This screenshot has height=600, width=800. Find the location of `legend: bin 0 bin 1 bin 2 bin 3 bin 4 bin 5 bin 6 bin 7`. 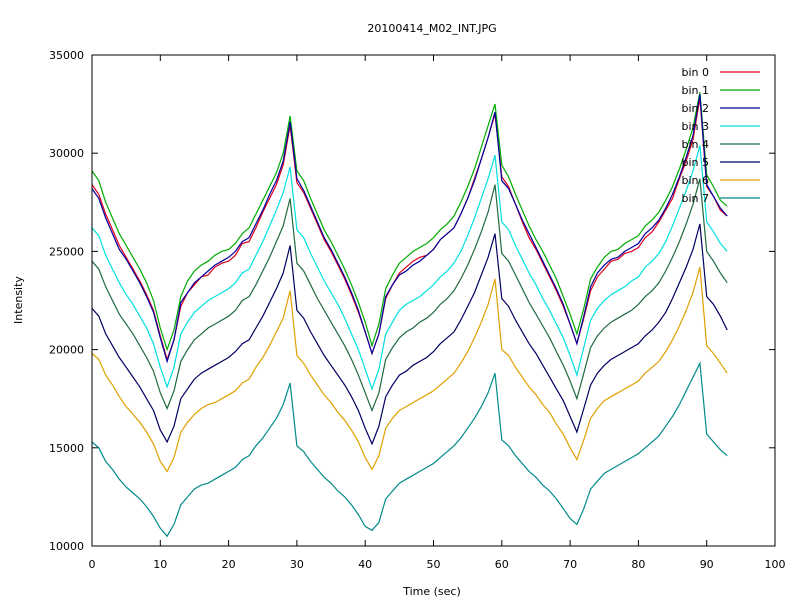

legend: bin 0 bin 1 bin 2 bin 3 bin 4 bin 5 bin 6 bin 7 is located at coordinates (720, 135).